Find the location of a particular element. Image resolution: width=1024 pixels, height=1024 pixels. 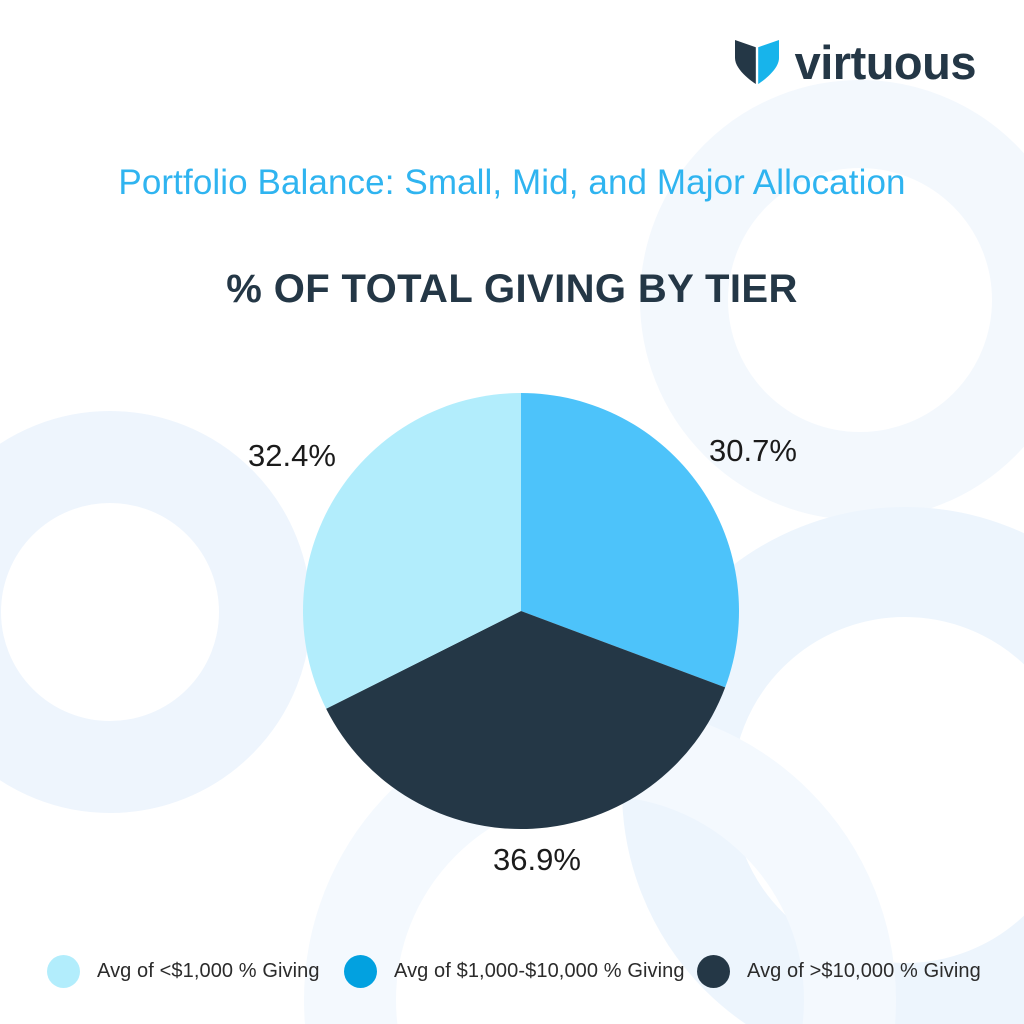

virtuous-leaf-logo-icon is located at coordinates (756, 62).